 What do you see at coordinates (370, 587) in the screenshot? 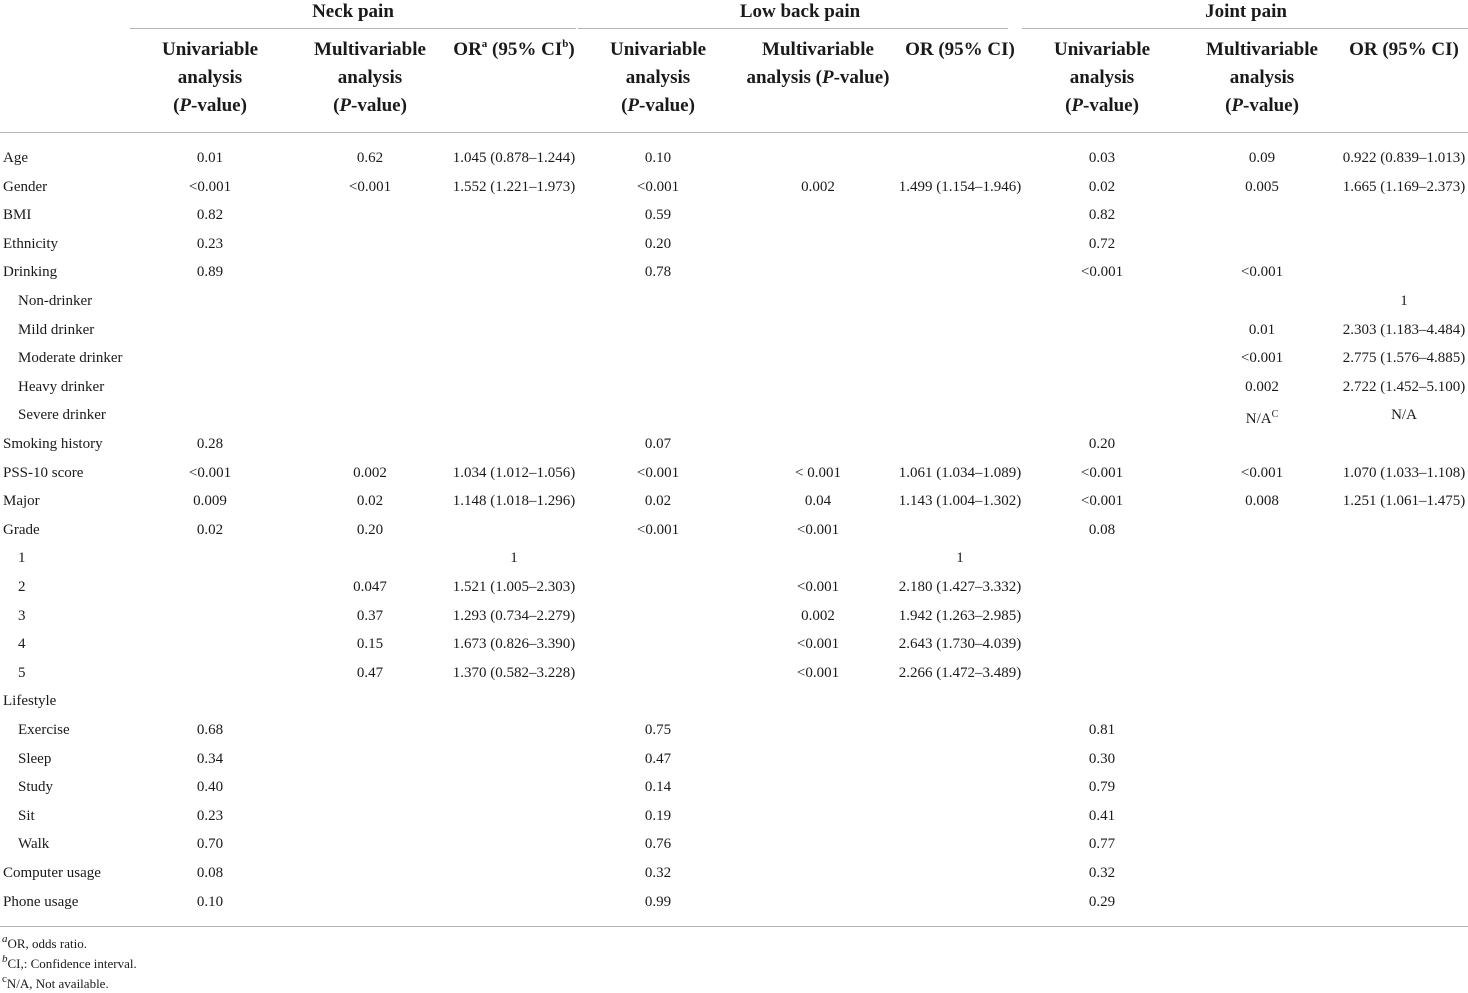
I see `cell-value: 0.047` at bounding box center [370, 587].